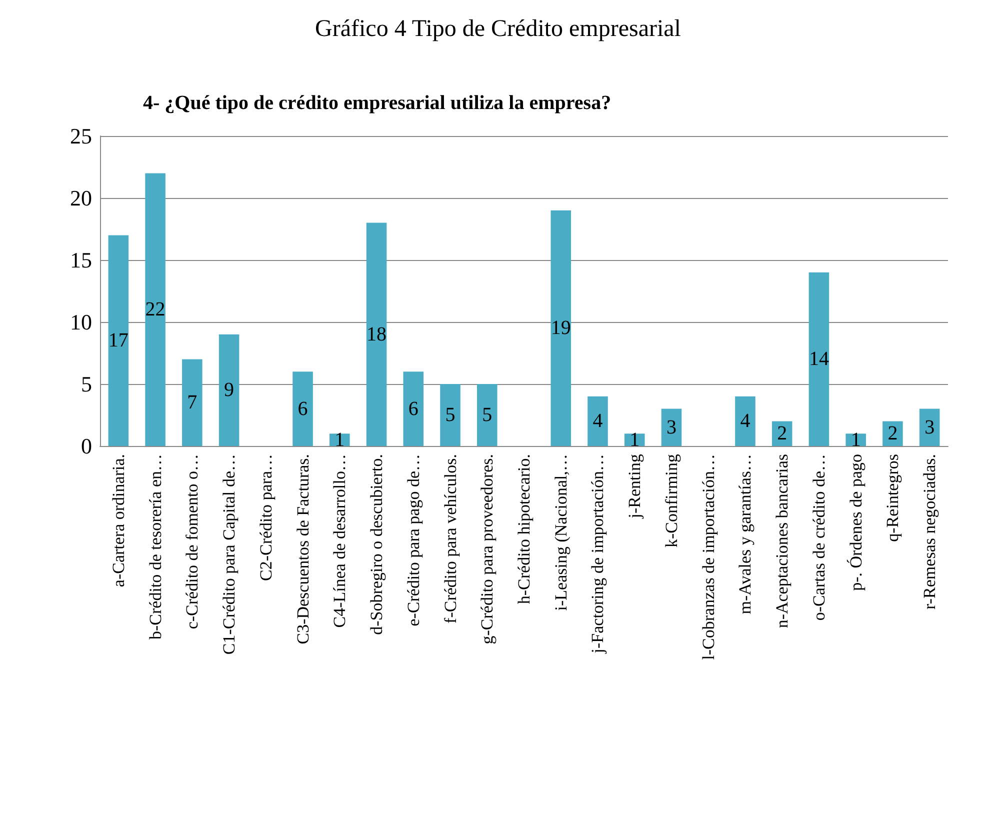  Describe the element at coordinates (487, 549) in the screenshot. I see `x-tick-label: g-Crédito para proveedores.` at that location.